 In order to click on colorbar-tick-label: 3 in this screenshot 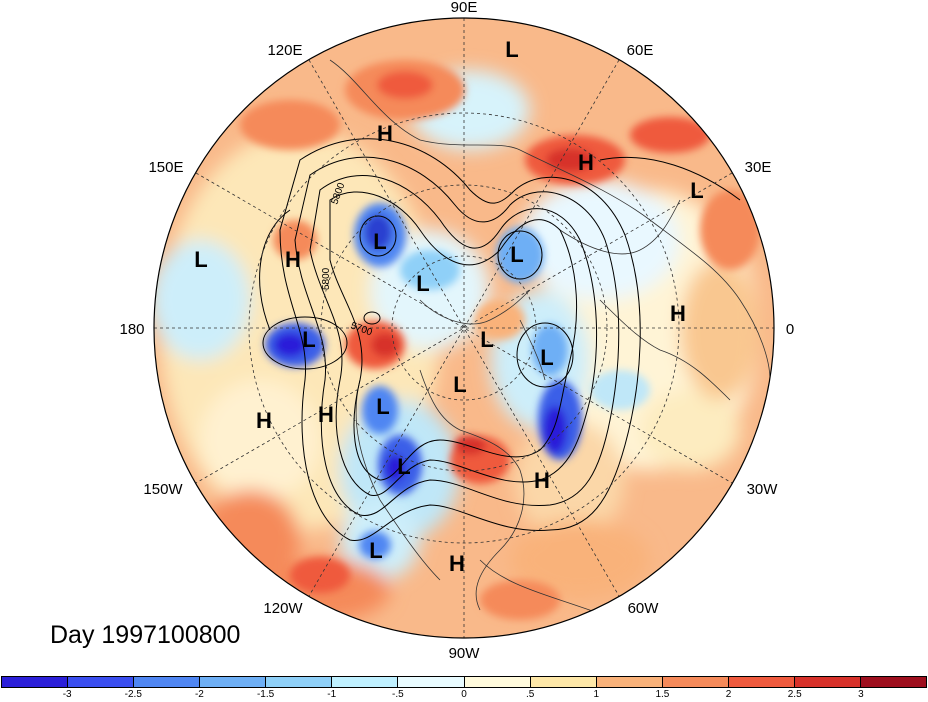, I will do `click(861, 694)`.